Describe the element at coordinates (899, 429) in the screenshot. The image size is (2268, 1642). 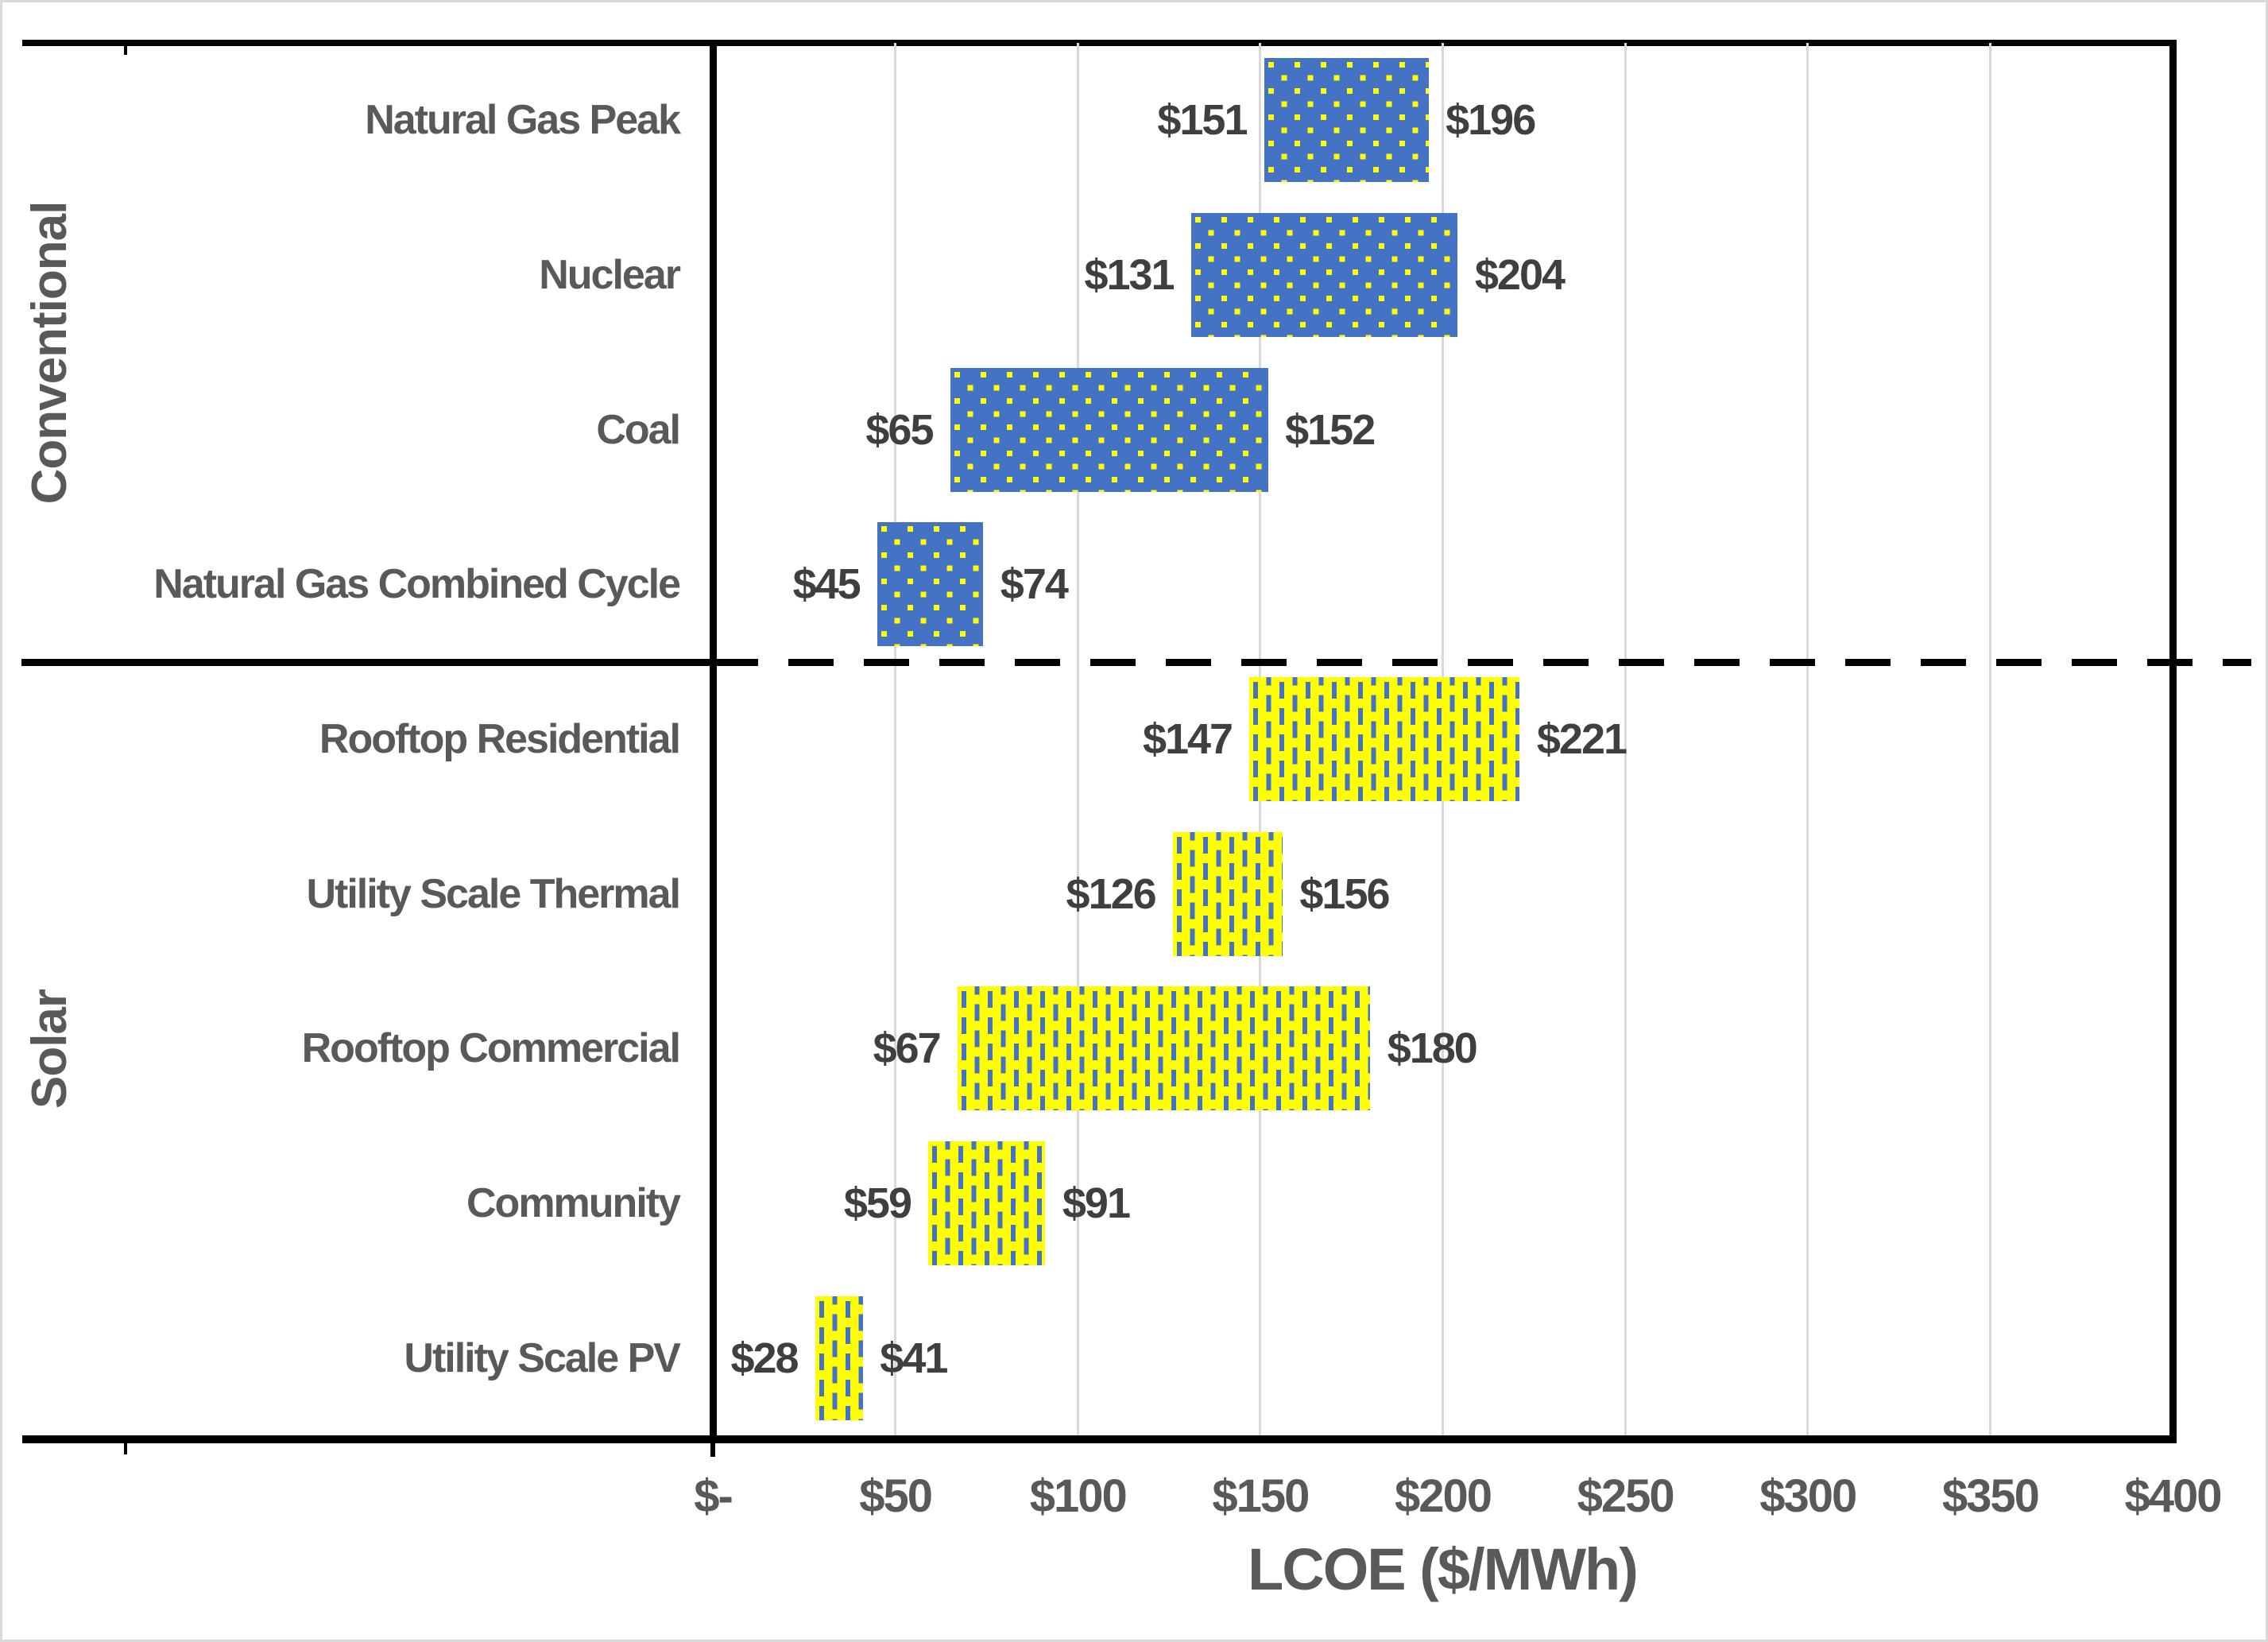
I see `min-value-label: $65` at that location.